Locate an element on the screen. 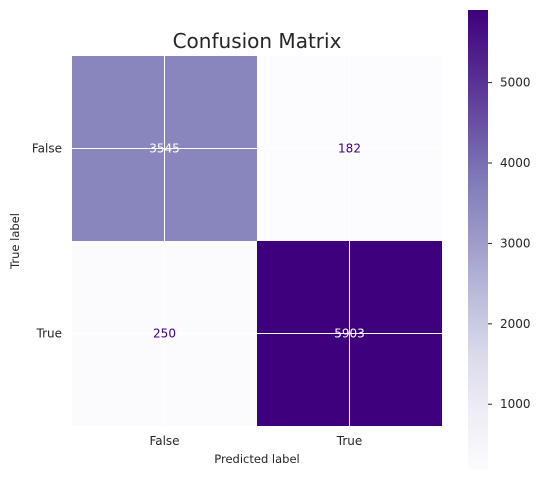  y-tick-label-1: True is located at coordinates (49, 334).